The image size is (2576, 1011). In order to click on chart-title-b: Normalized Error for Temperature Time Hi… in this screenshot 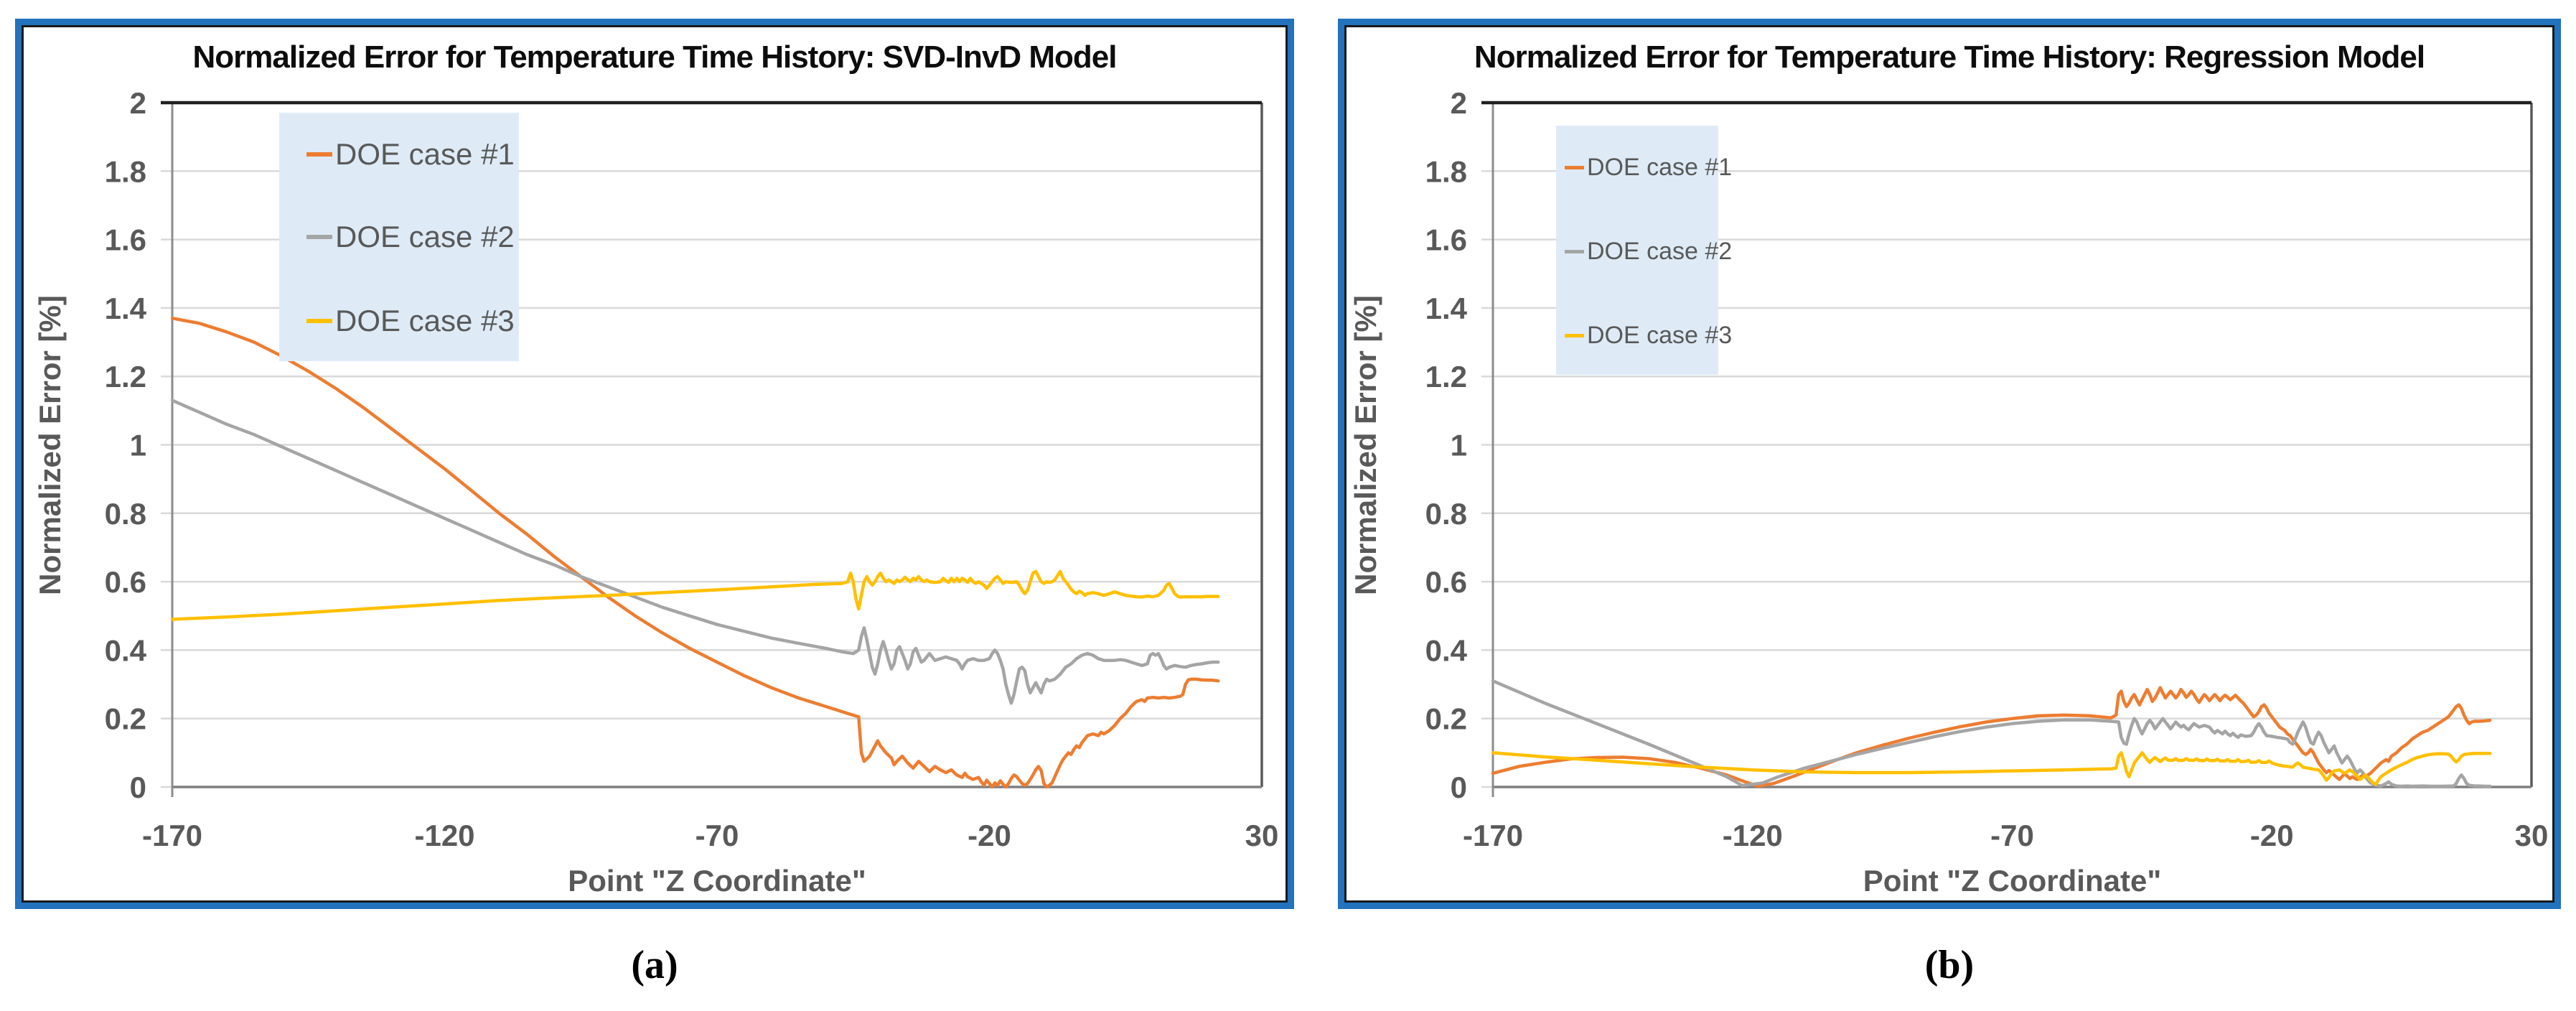, I will do `click(1950, 57)`.